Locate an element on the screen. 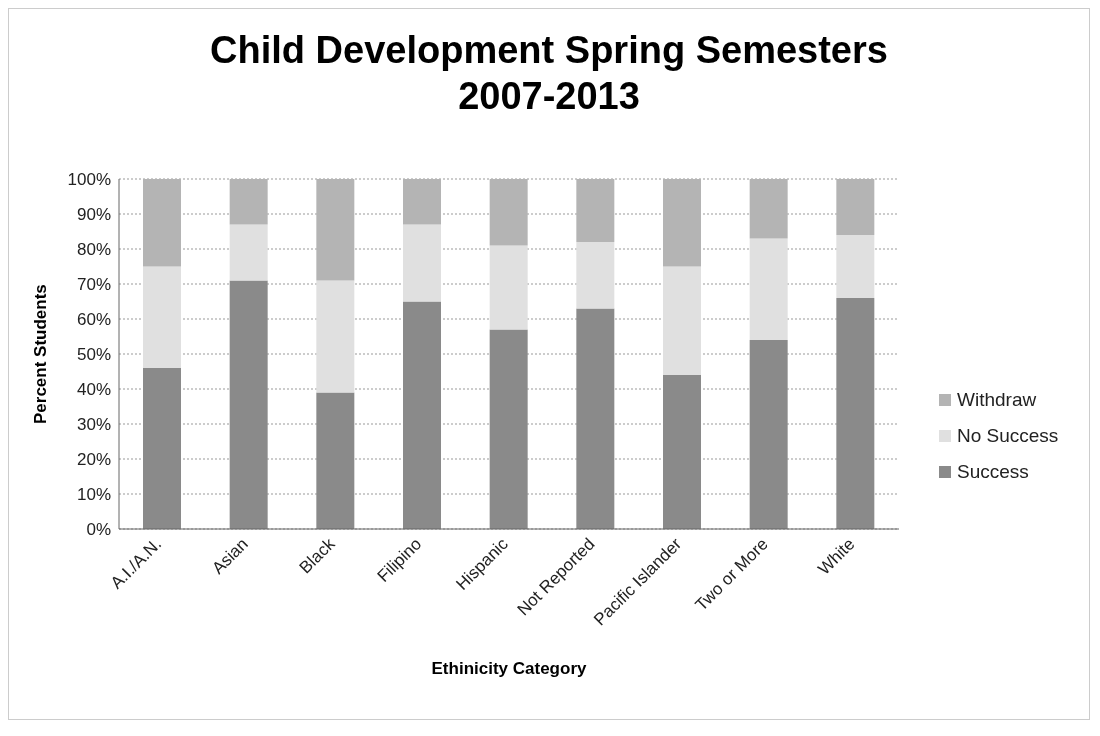  y-tick-label: 40% is located at coordinates (93, 390).